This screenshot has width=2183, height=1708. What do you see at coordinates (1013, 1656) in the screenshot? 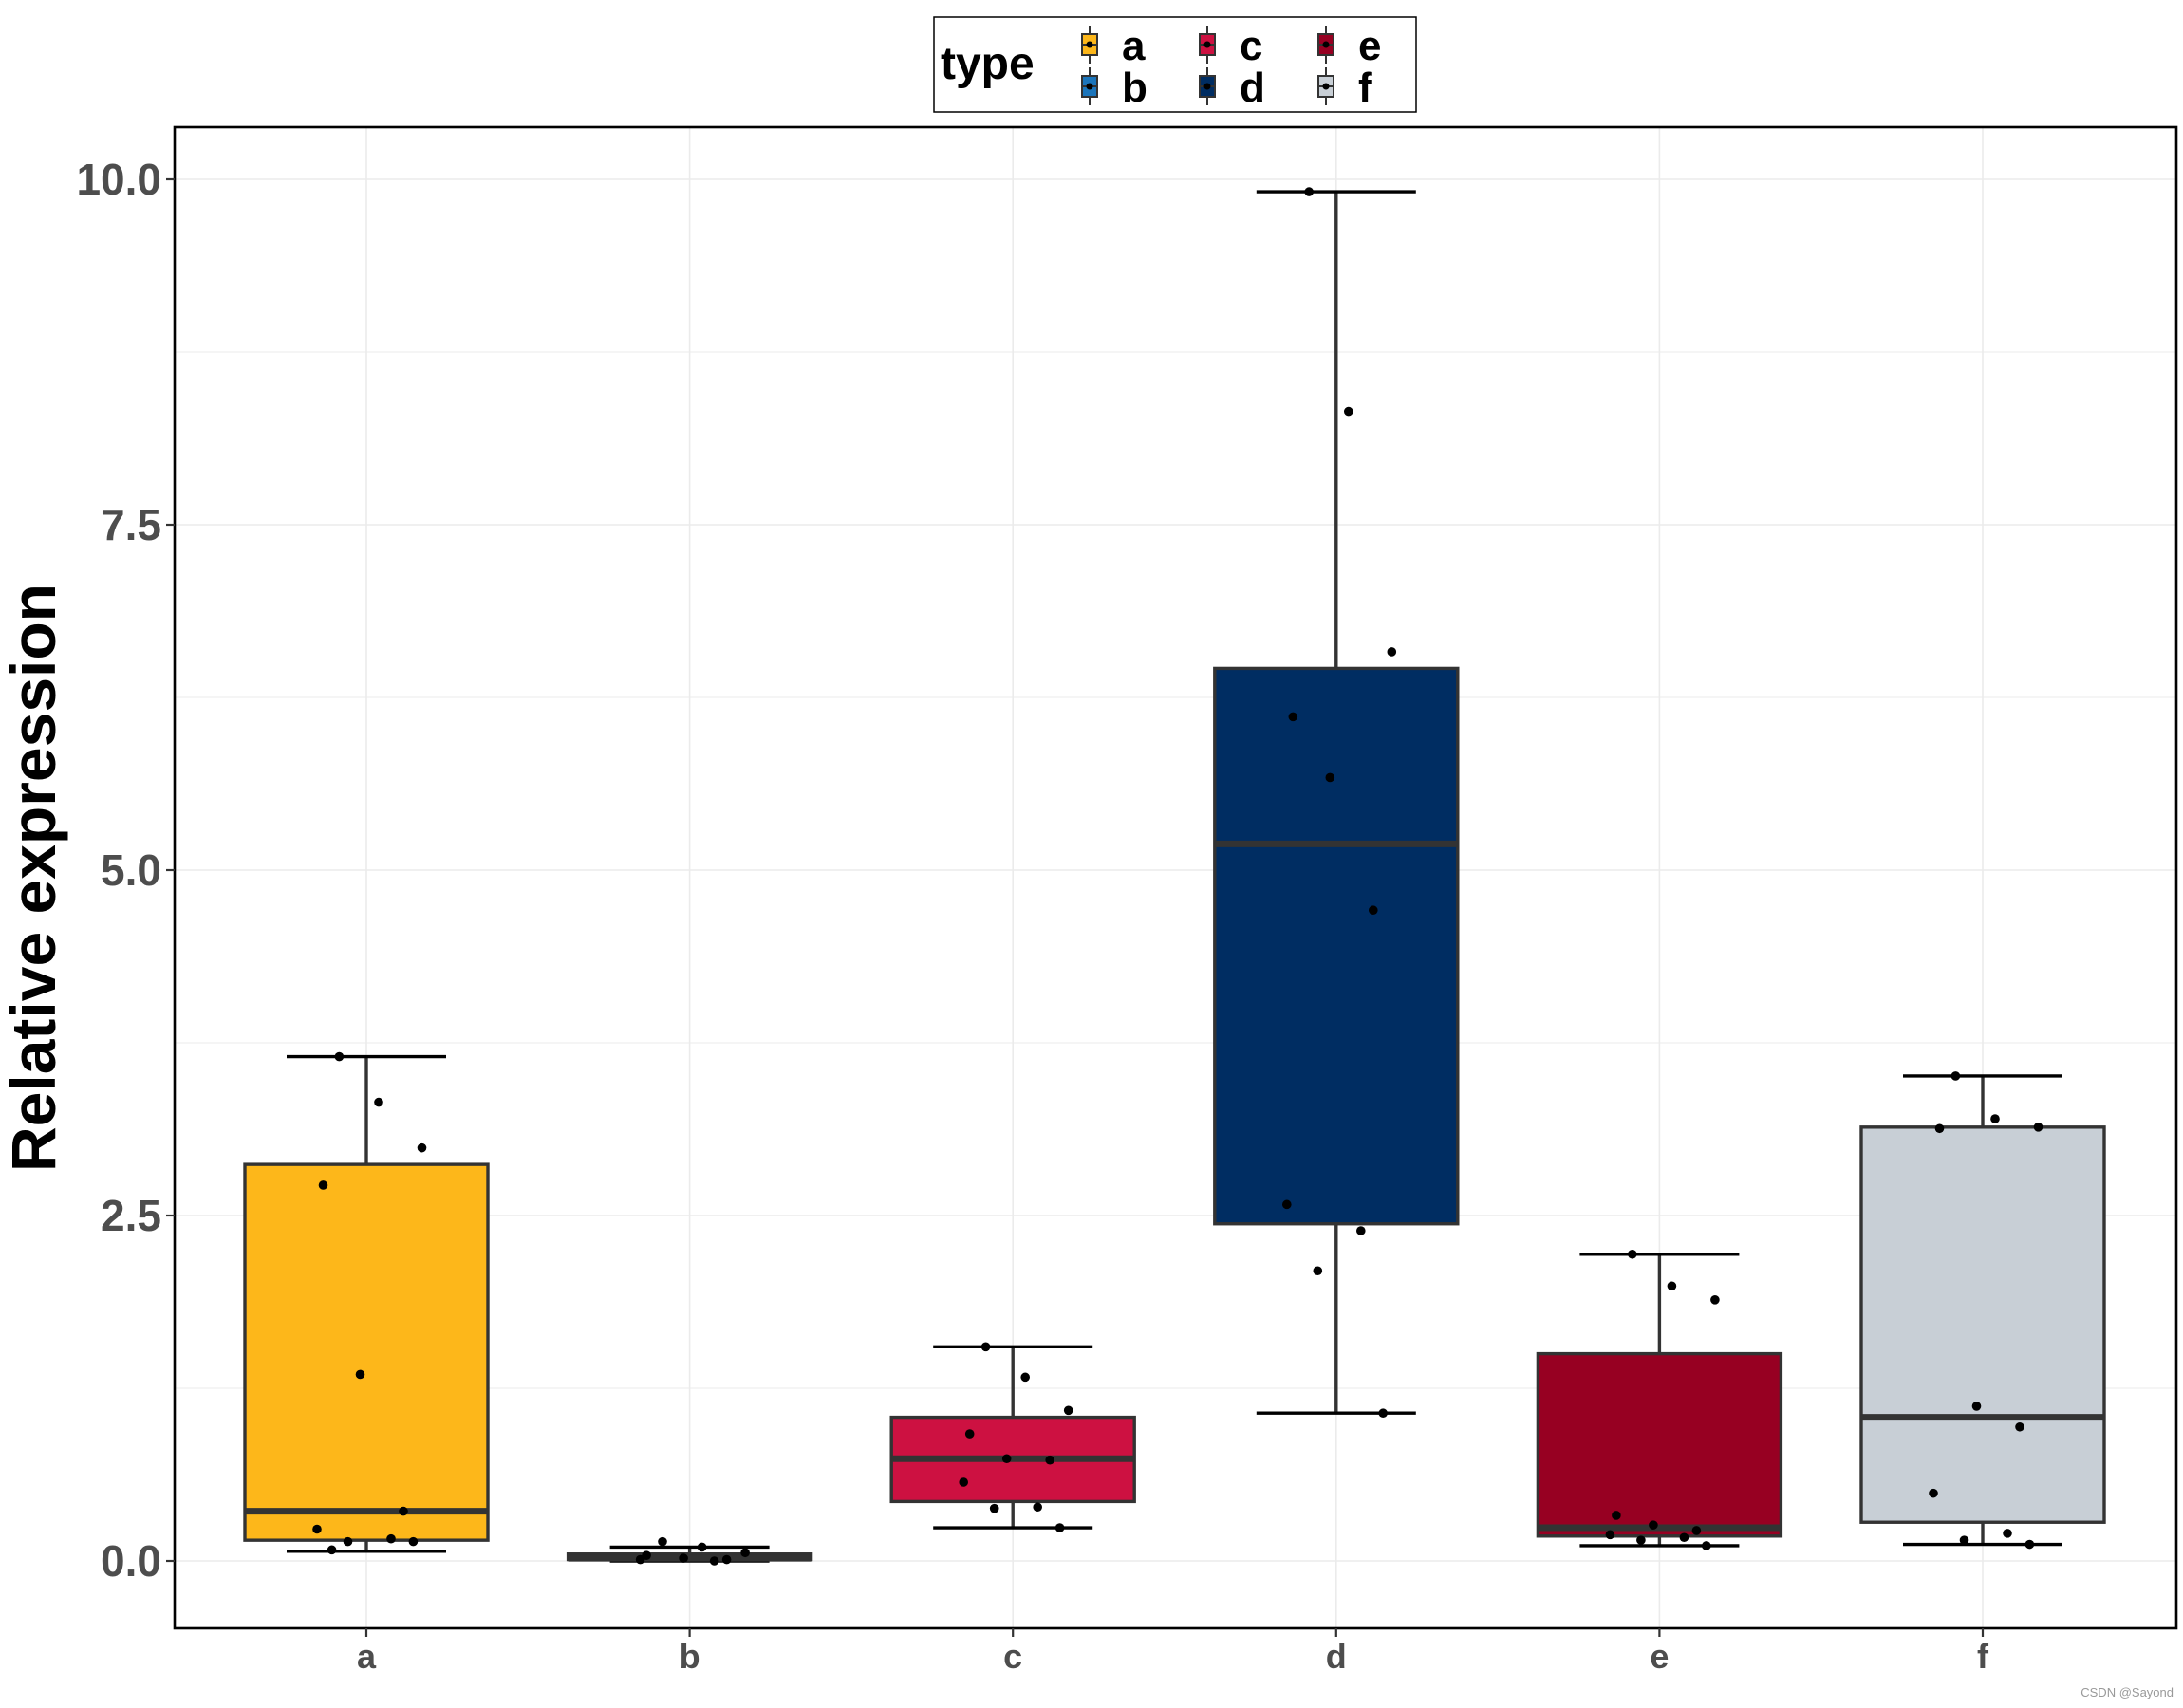
I see `x-tick-label: c` at bounding box center [1013, 1656].